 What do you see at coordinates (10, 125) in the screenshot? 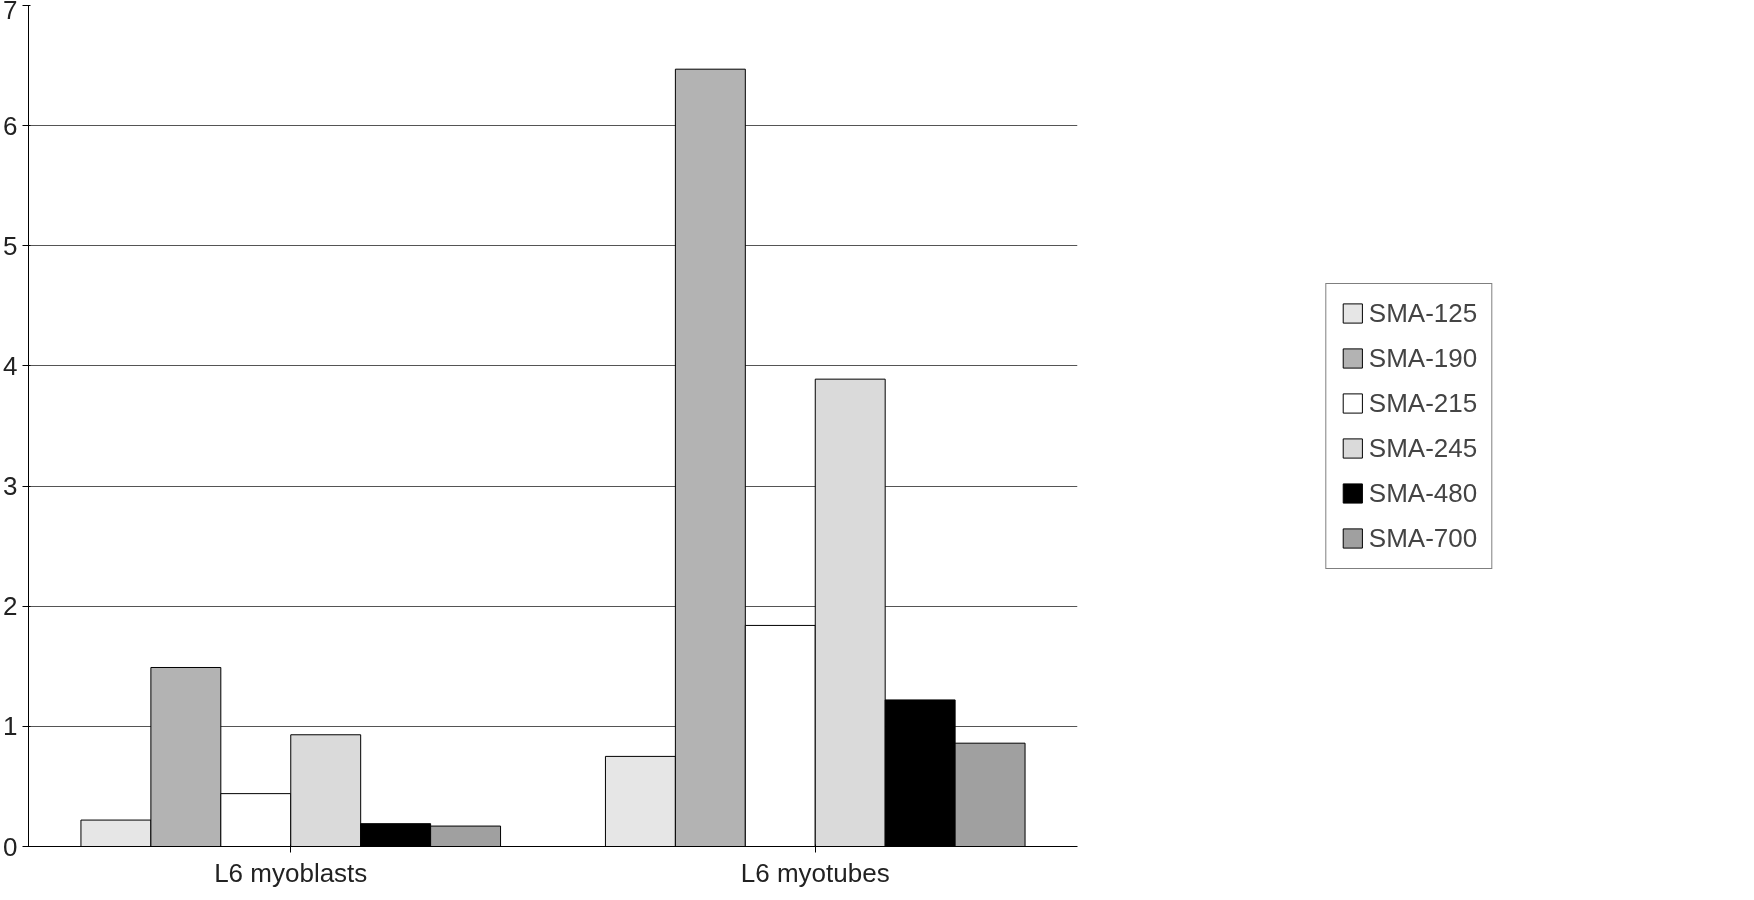
I see `y-tick-label: 6` at bounding box center [10, 125].